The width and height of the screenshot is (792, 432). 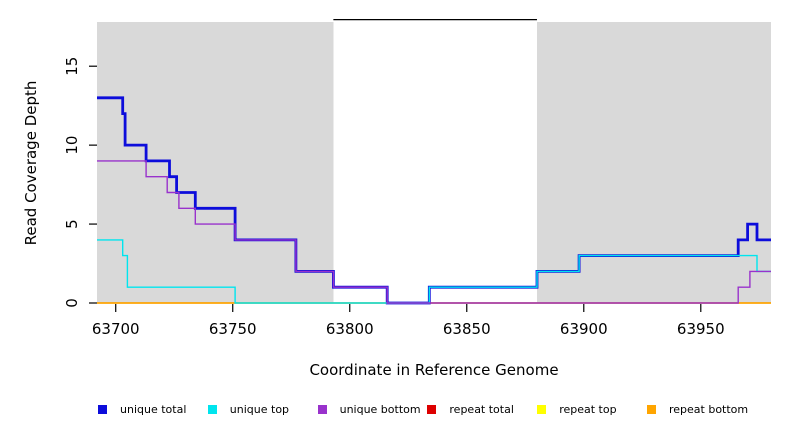 I want to click on y-tick-label: 0, so click(x=72, y=303).